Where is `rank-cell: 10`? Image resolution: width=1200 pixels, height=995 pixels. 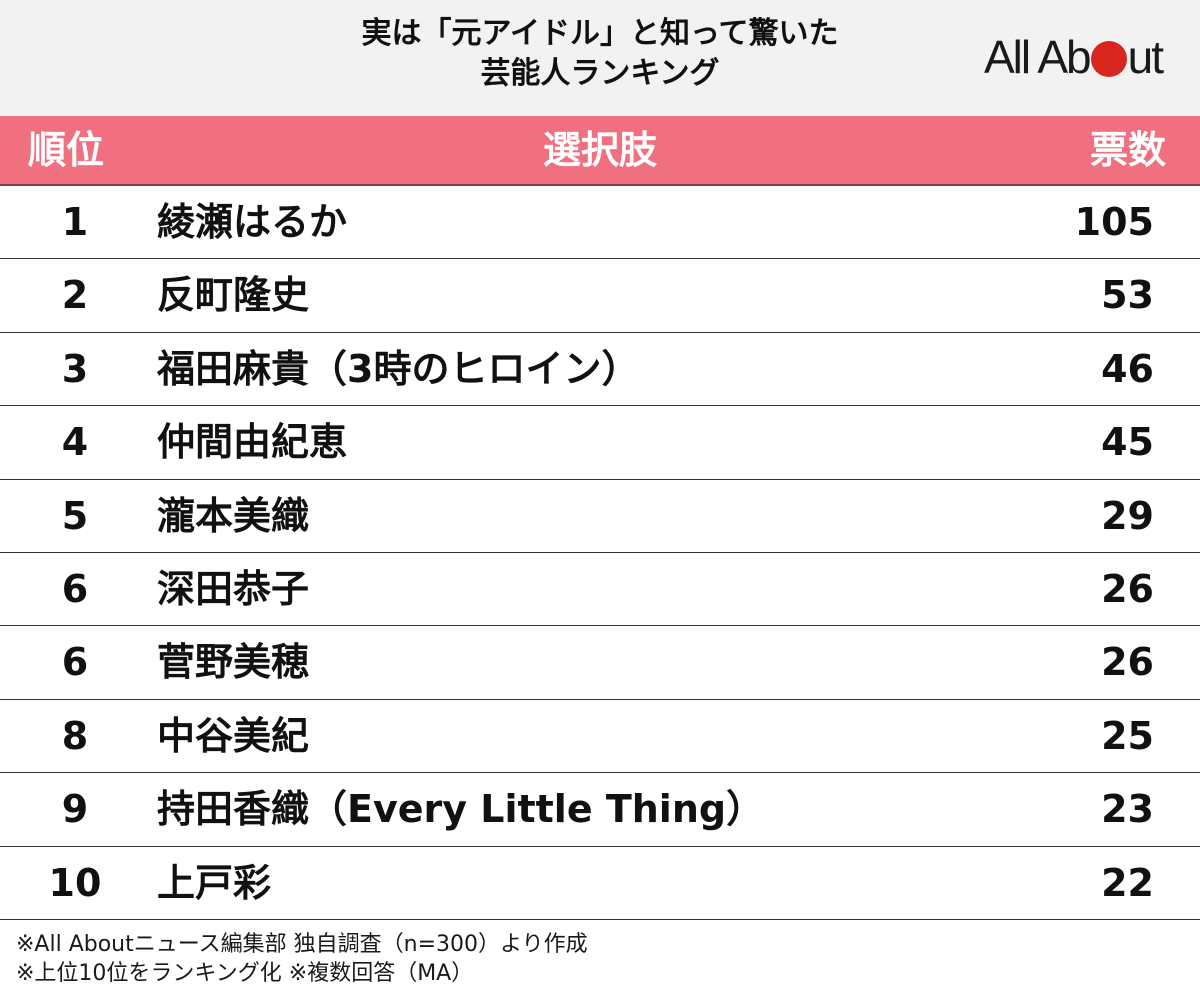 rank-cell: 10 is located at coordinates (75, 882).